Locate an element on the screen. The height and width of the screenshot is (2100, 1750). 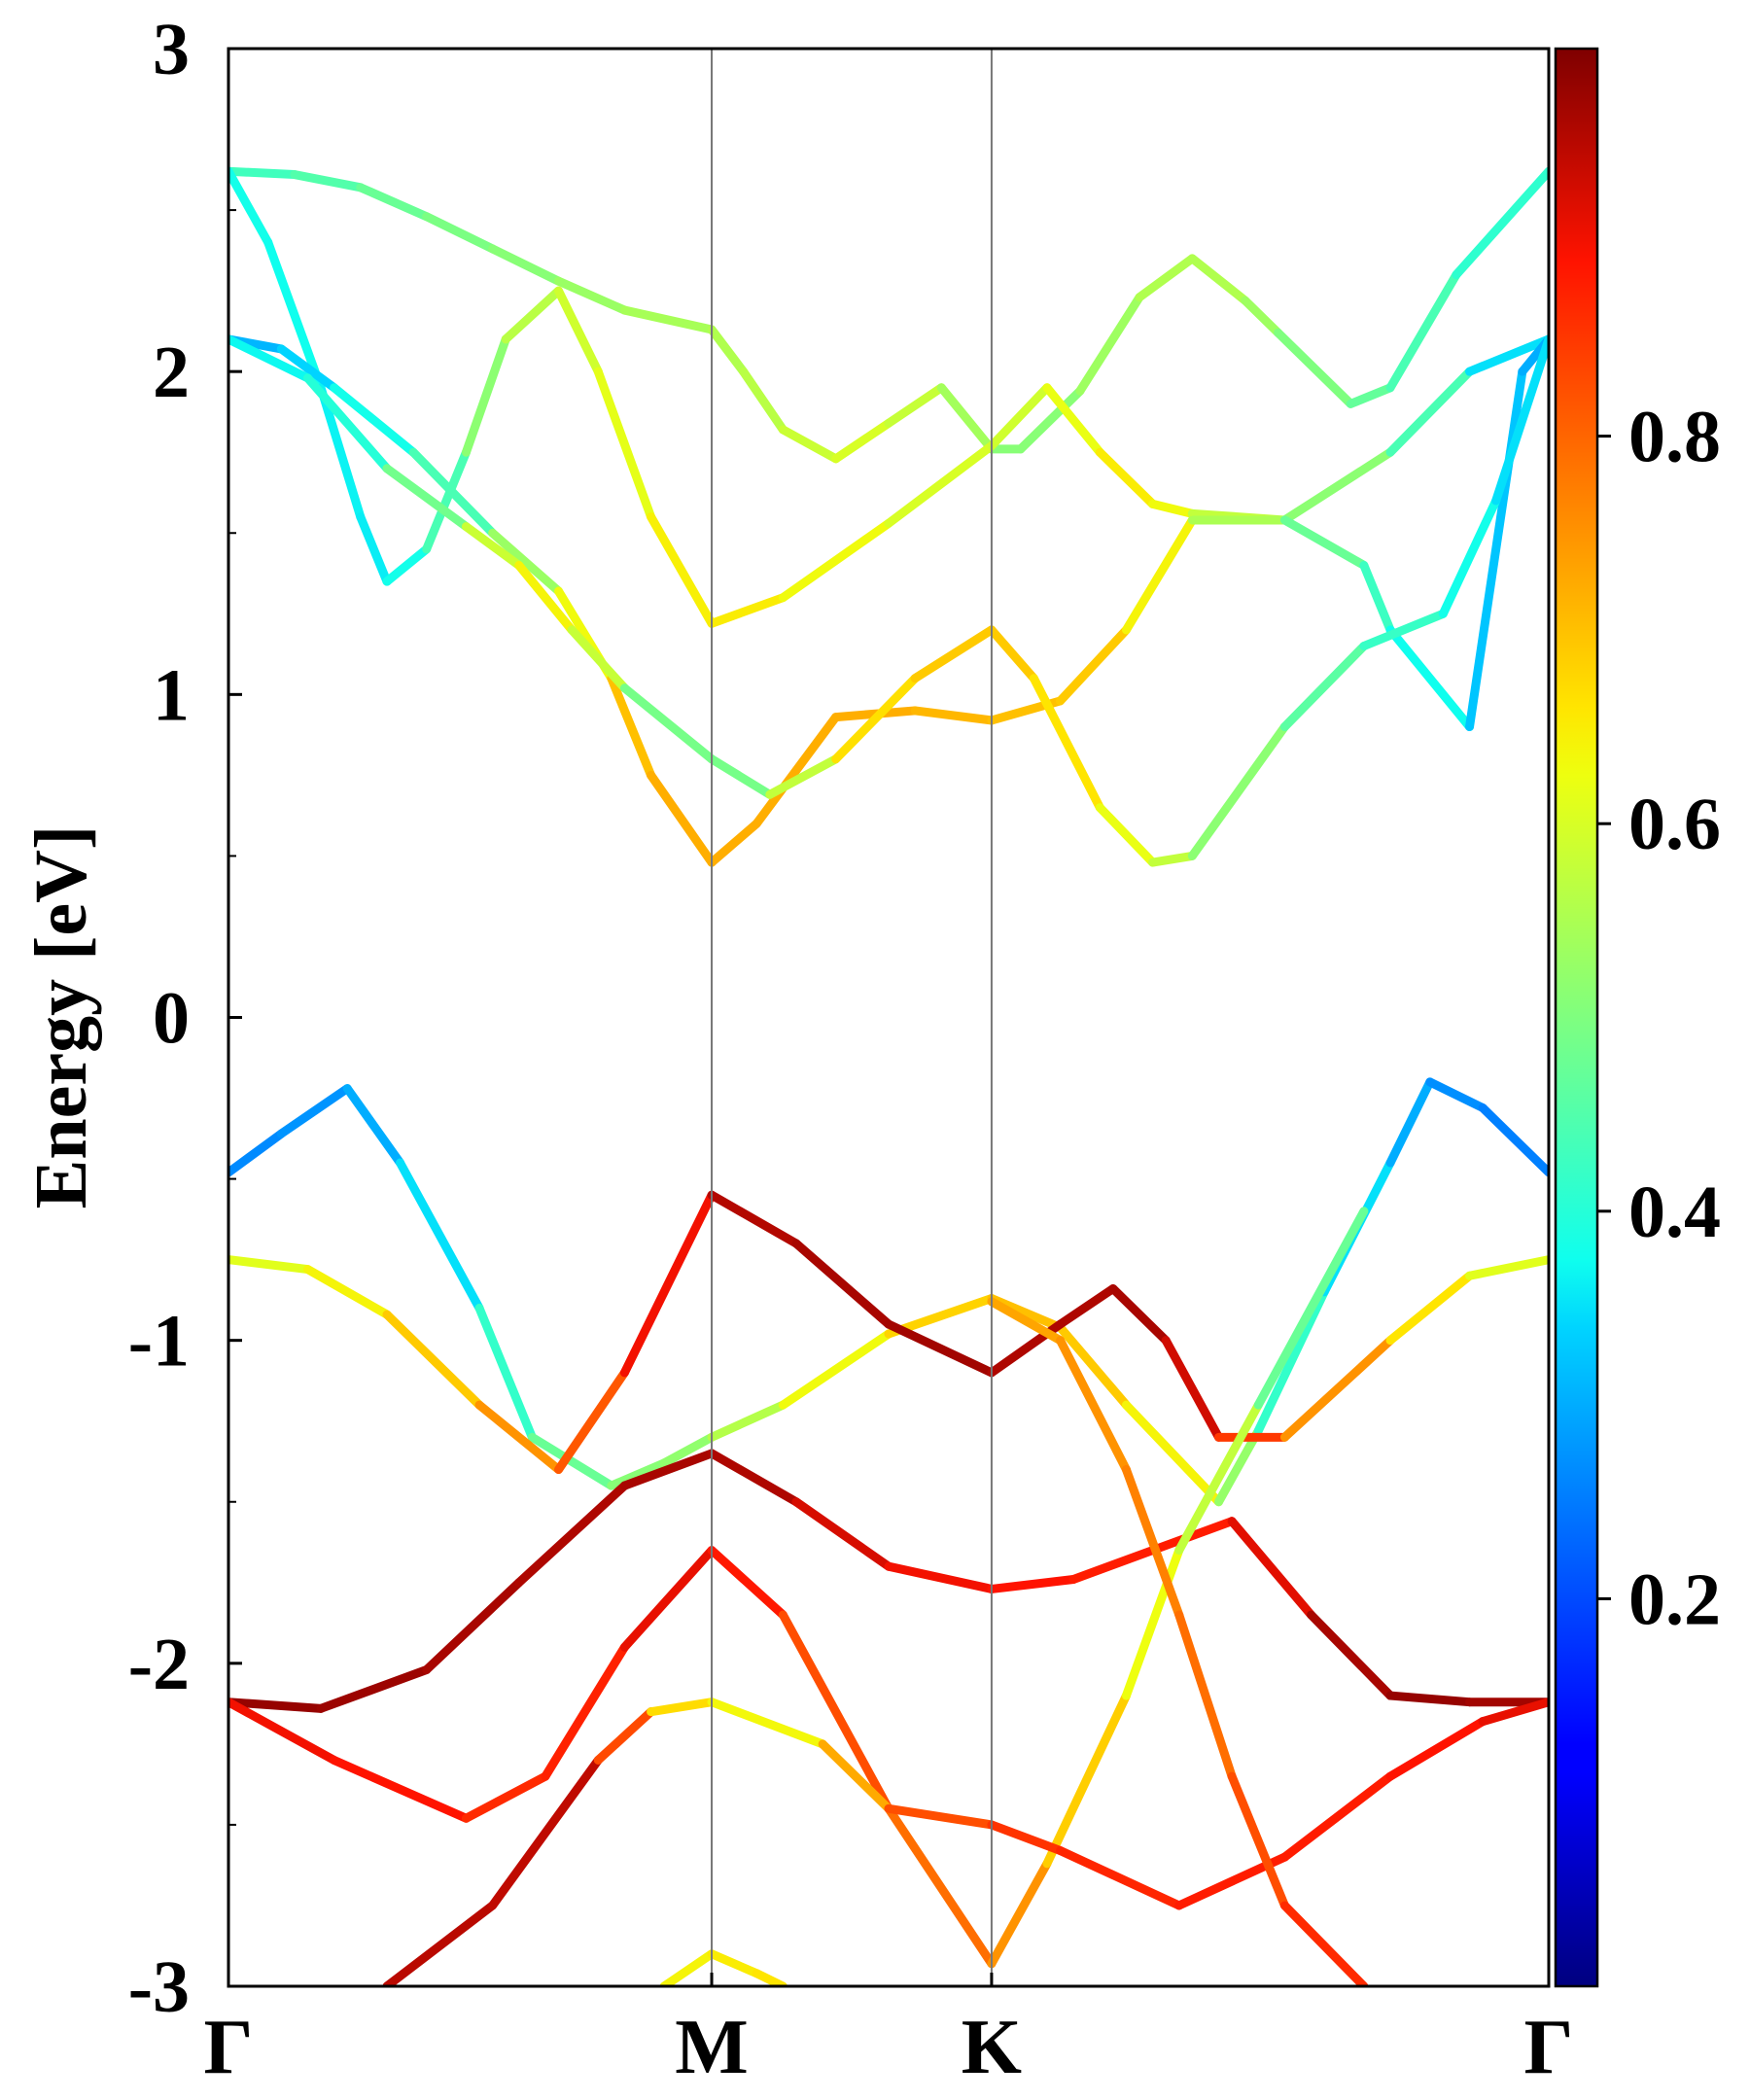
x-tick-label: Γ is located at coordinates (229, 2047).